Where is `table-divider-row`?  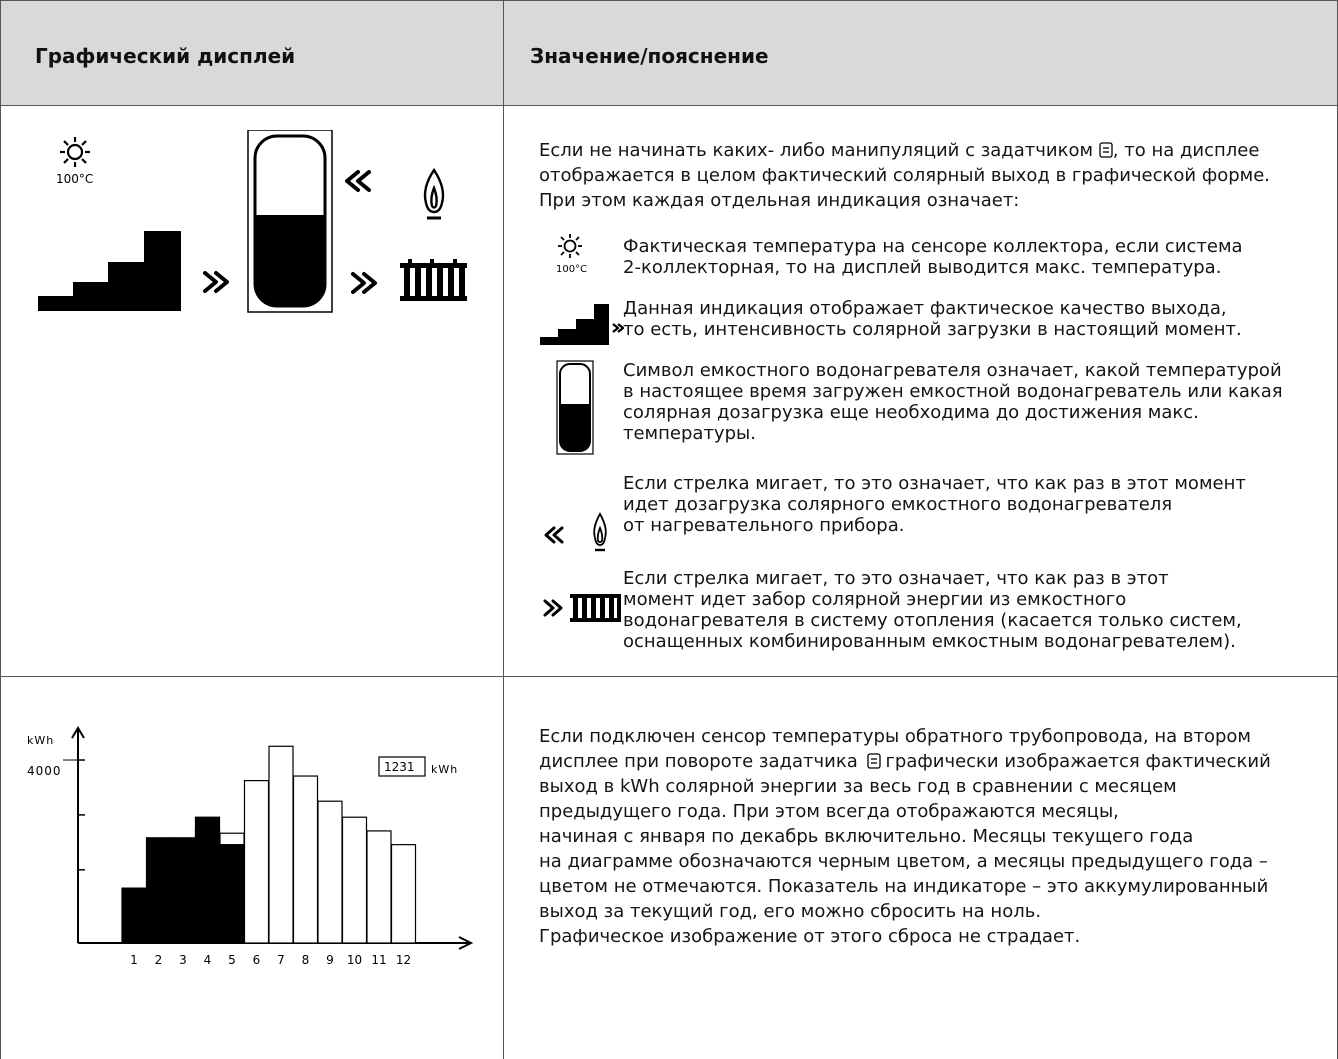
table-divider-row is located at coordinates (669, 676).